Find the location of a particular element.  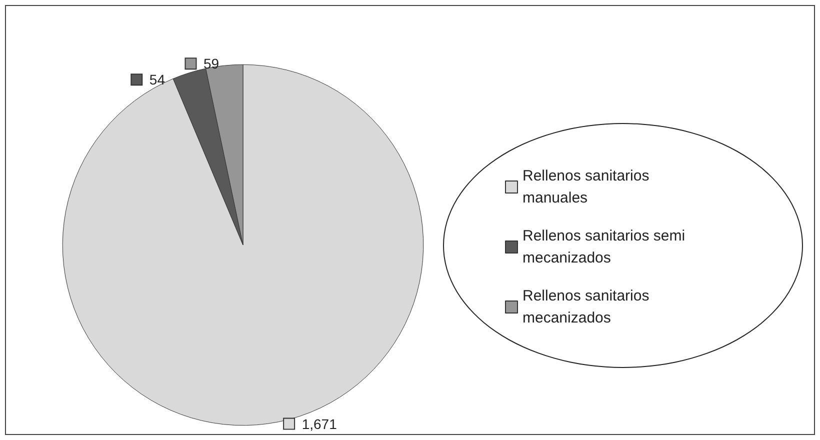

data-label: 59 is located at coordinates (208, 64).